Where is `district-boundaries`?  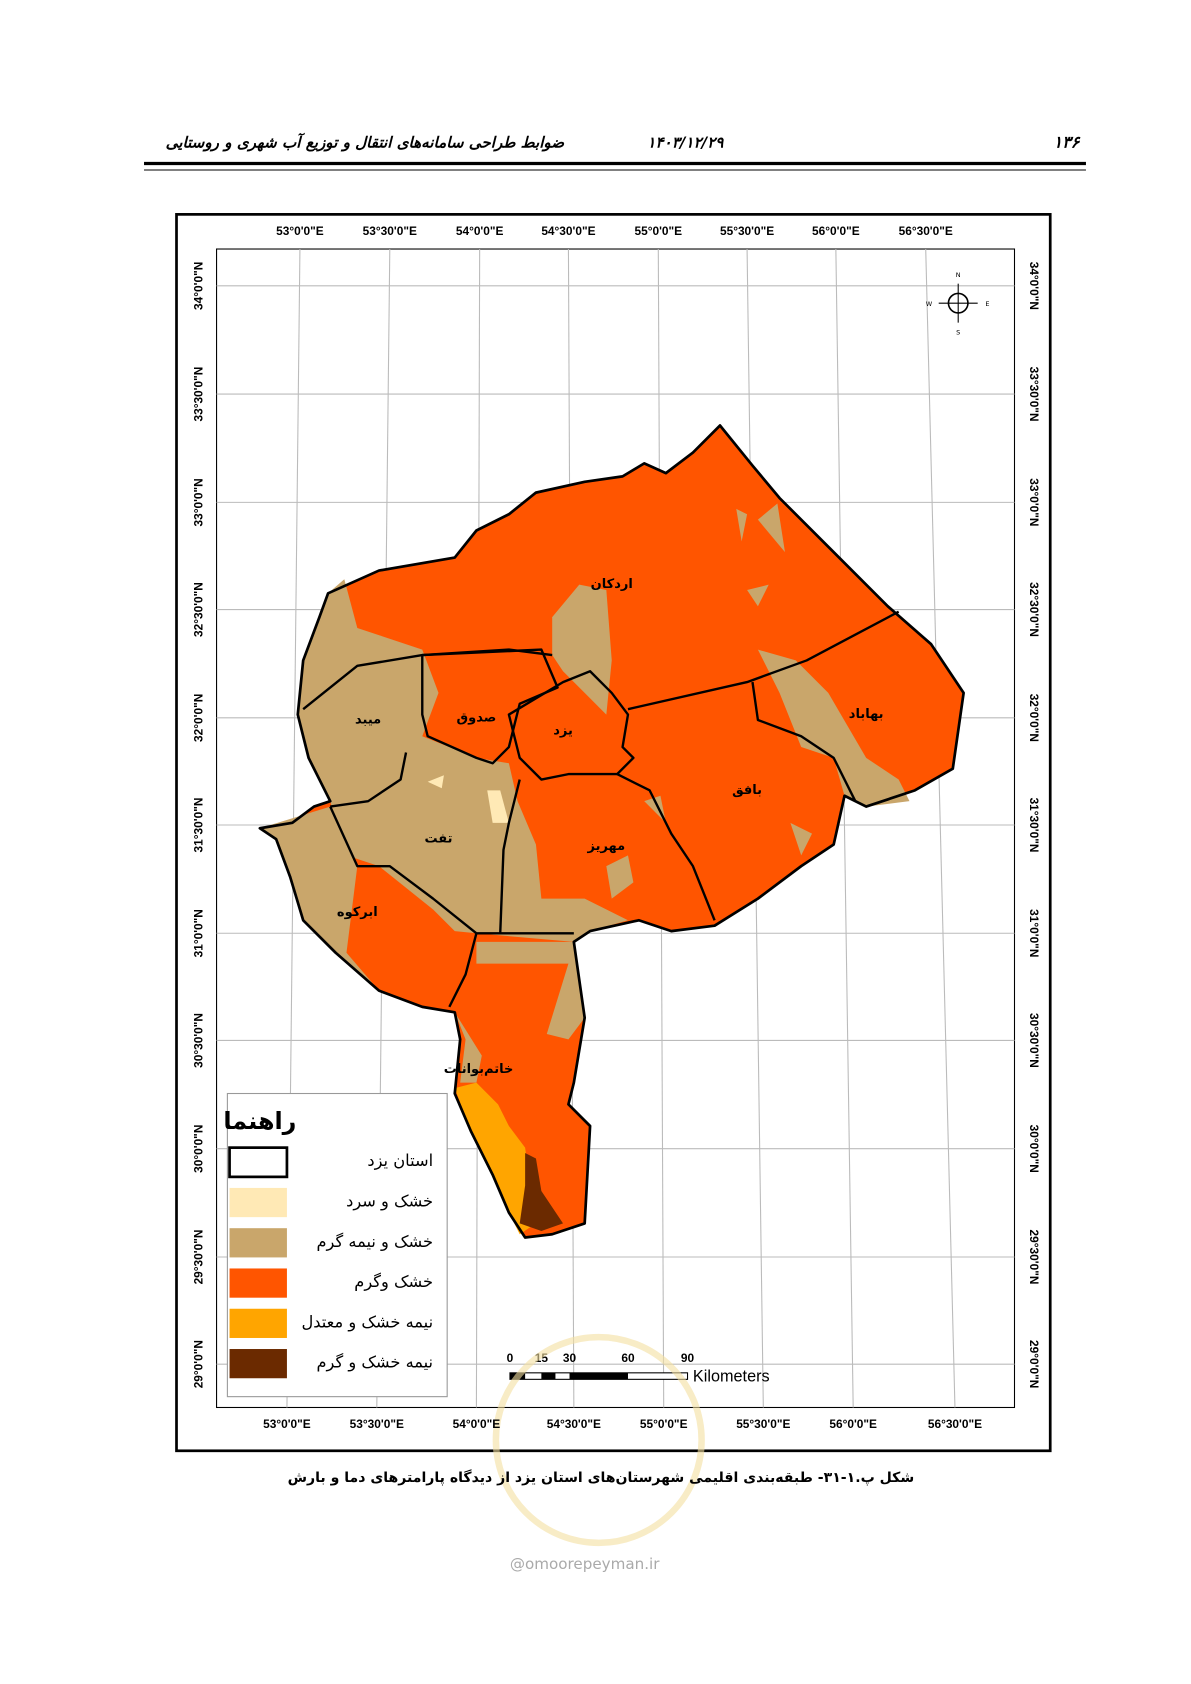
district-boundaries is located at coordinates (601, 809).